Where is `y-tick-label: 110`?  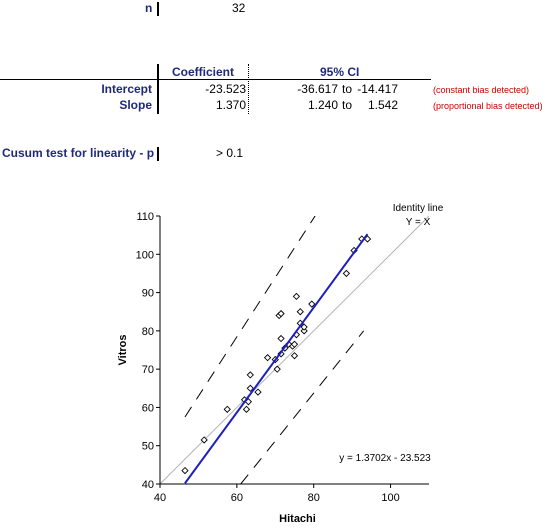 y-tick-label: 110 is located at coordinates (145, 217).